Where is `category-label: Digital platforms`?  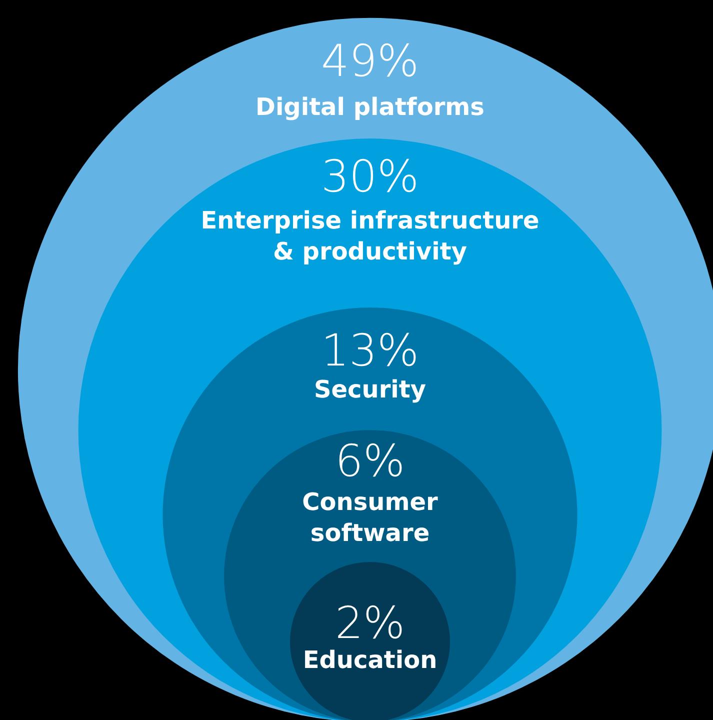 category-label: Digital platforms is located at coordinates (370, 106).